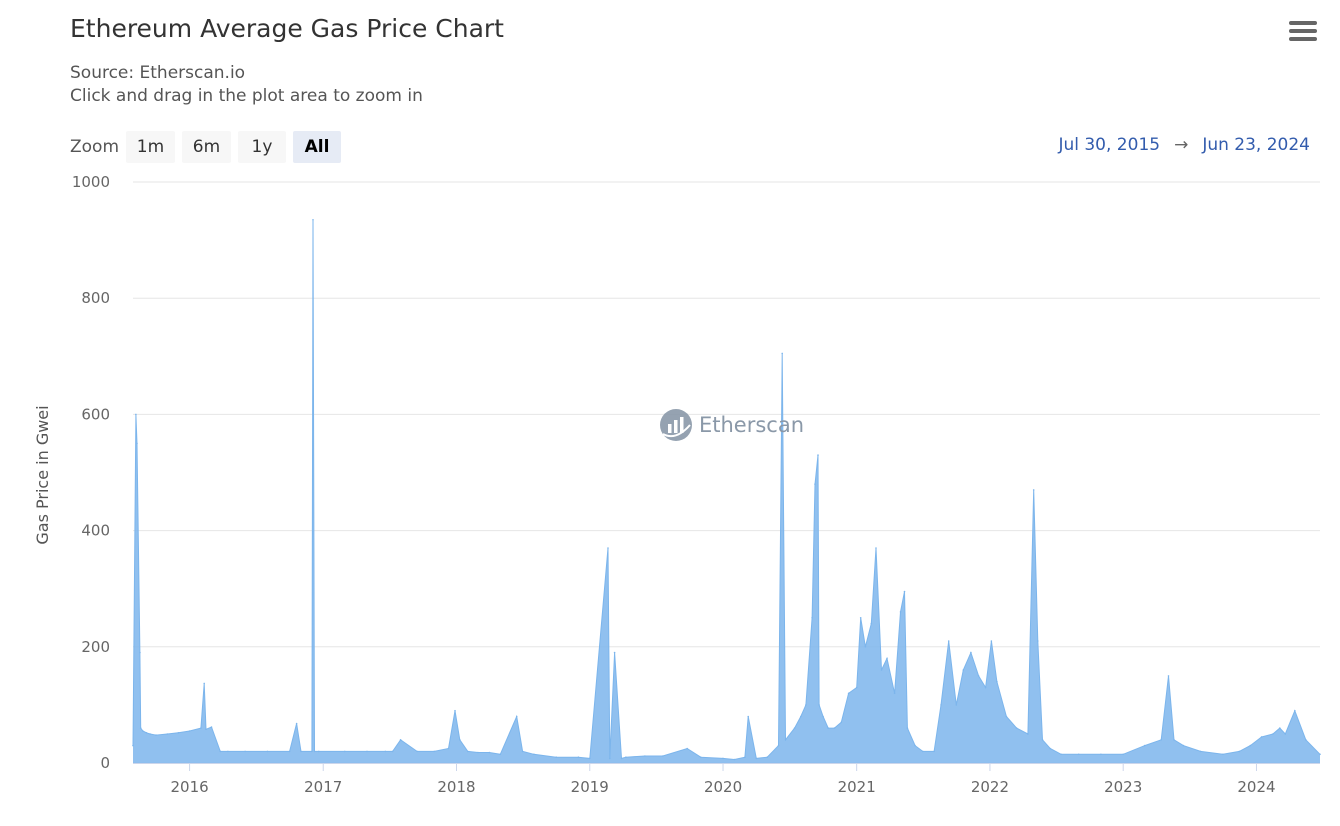 This screenshot has width=1340, height=826. I want to click on zoom-all-button: All, so click(317, 147).